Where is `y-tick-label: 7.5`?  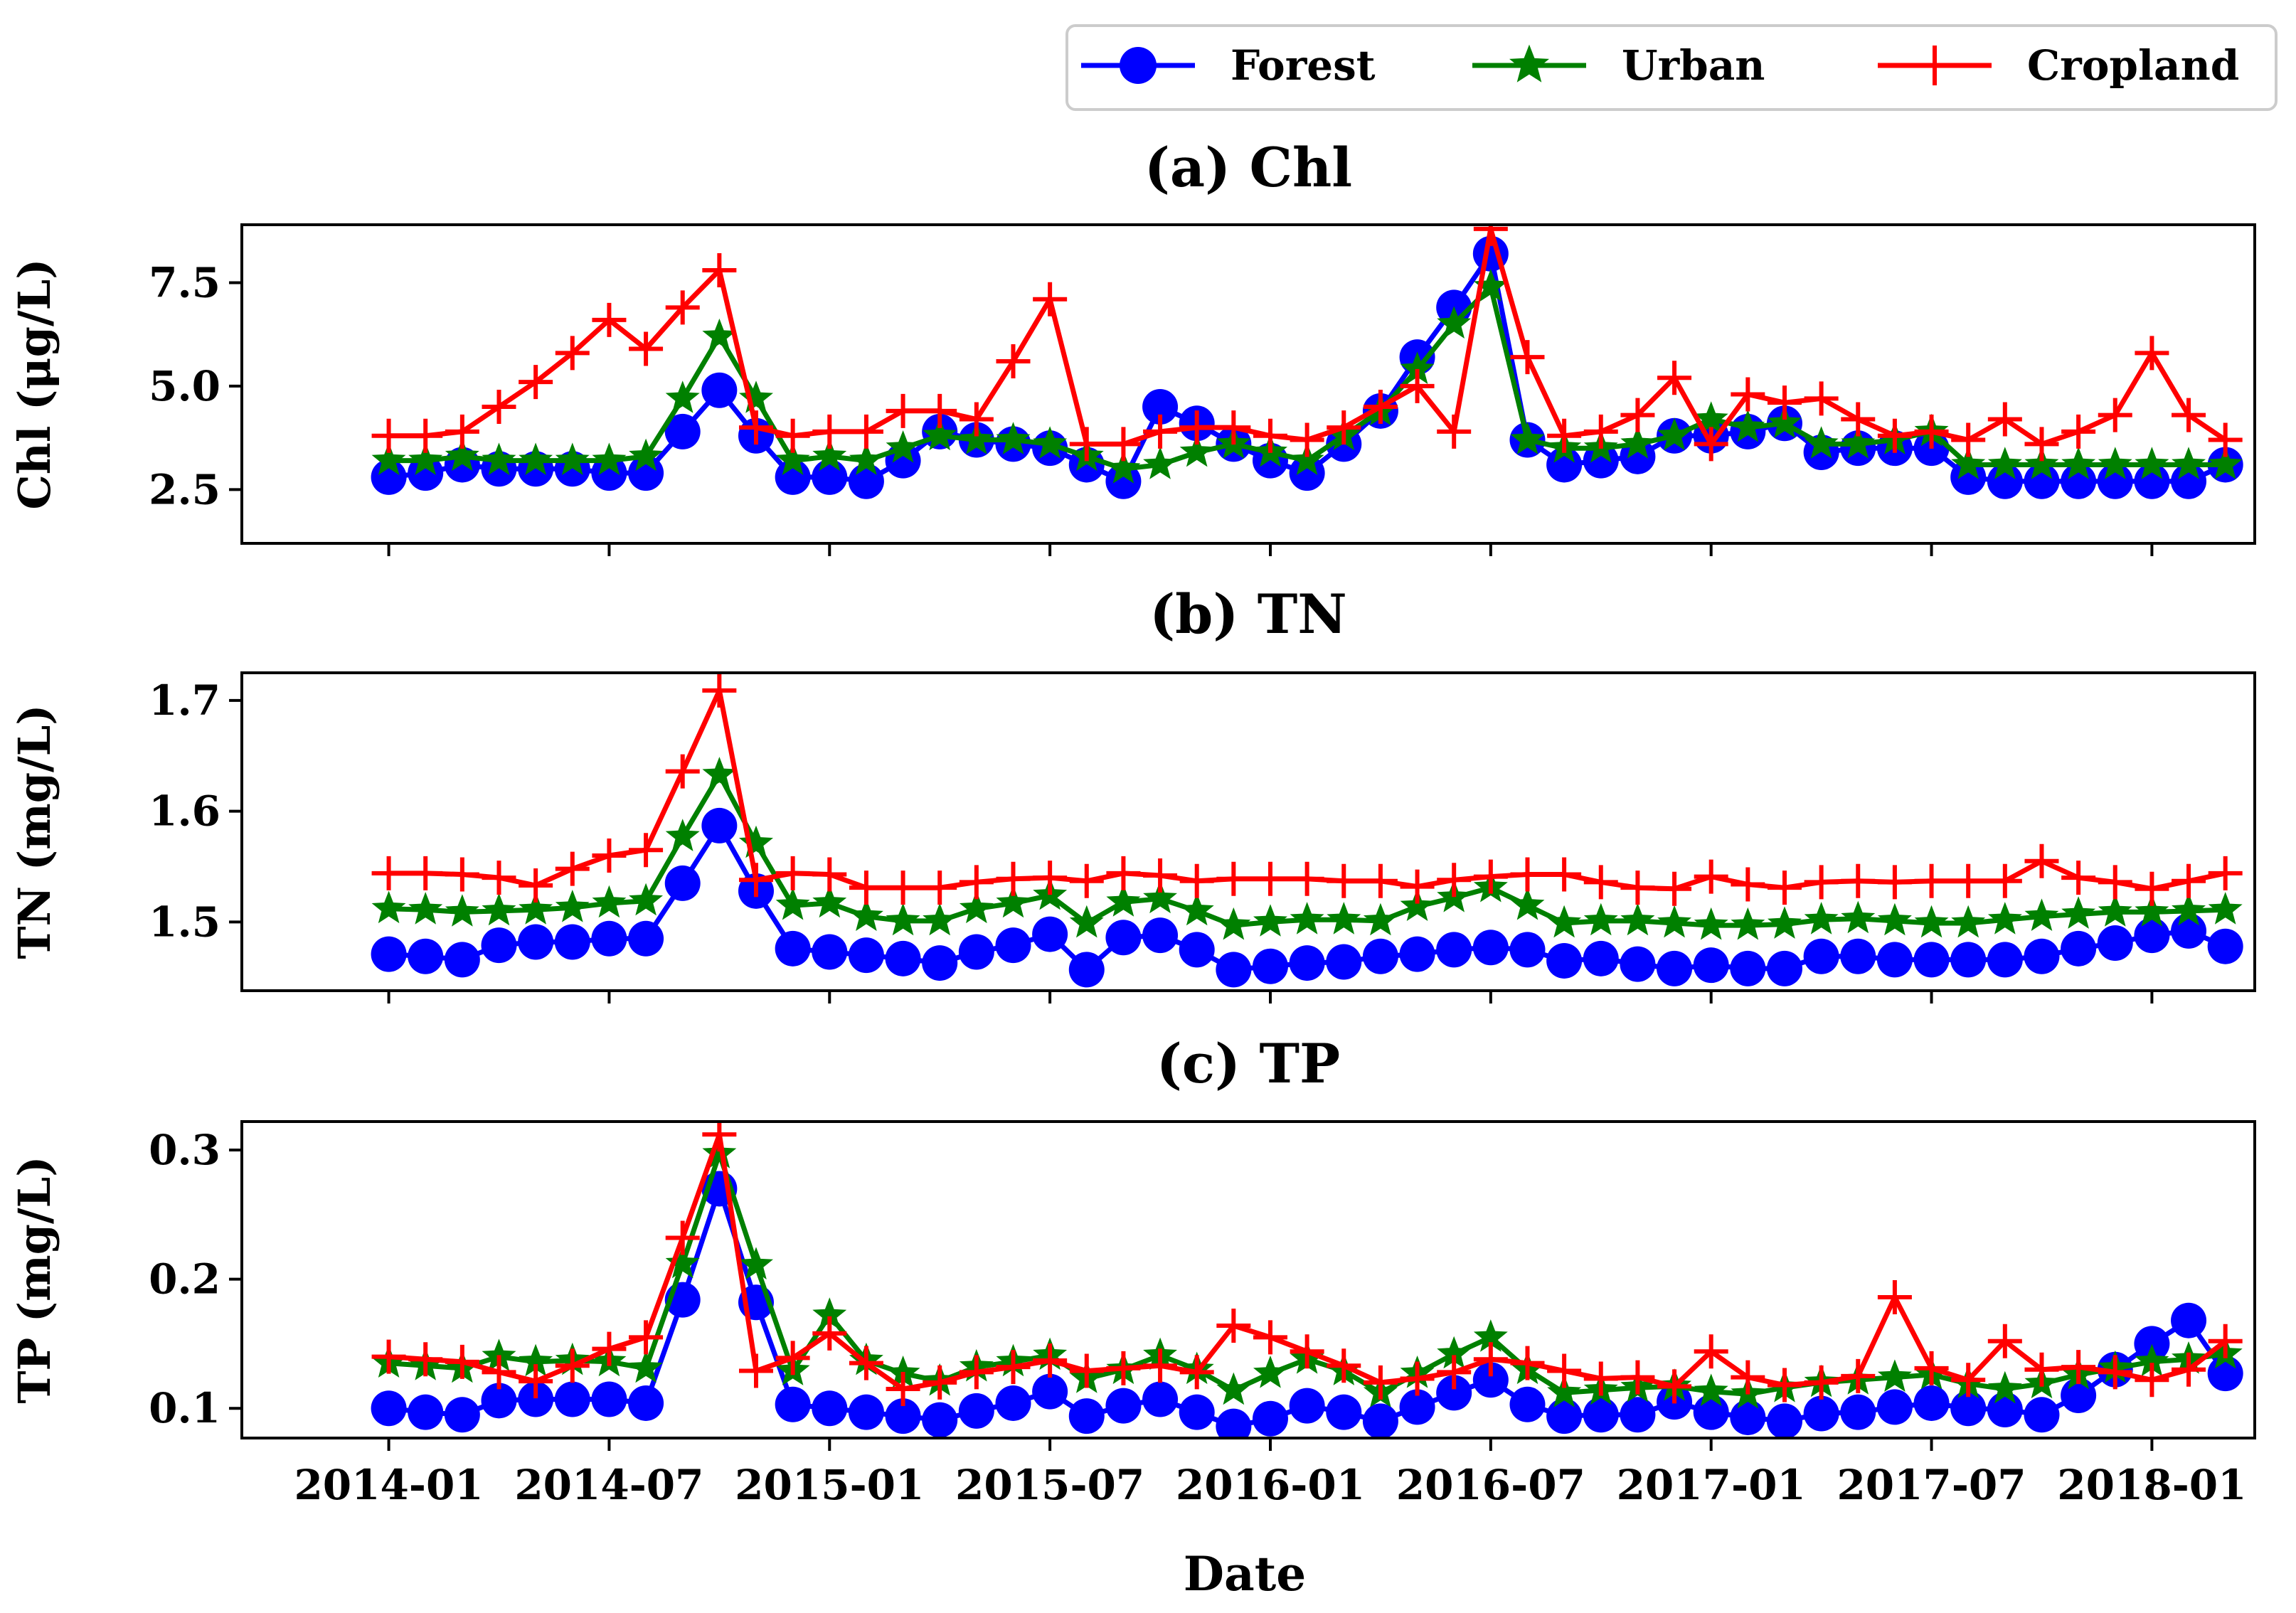 y-tick-label: 7.5 is located at coordinates (185, 282).